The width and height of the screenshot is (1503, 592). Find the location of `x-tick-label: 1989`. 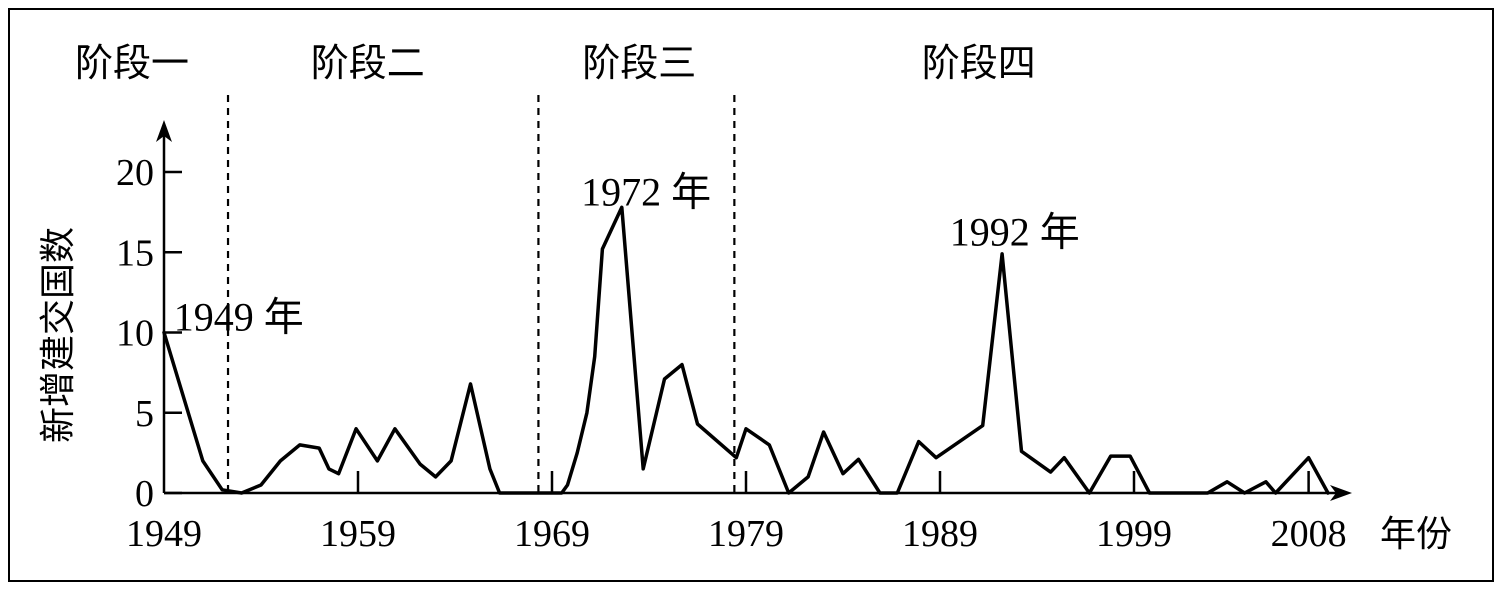

x-tick-label: 1989 is located at coordinates (940, 534).